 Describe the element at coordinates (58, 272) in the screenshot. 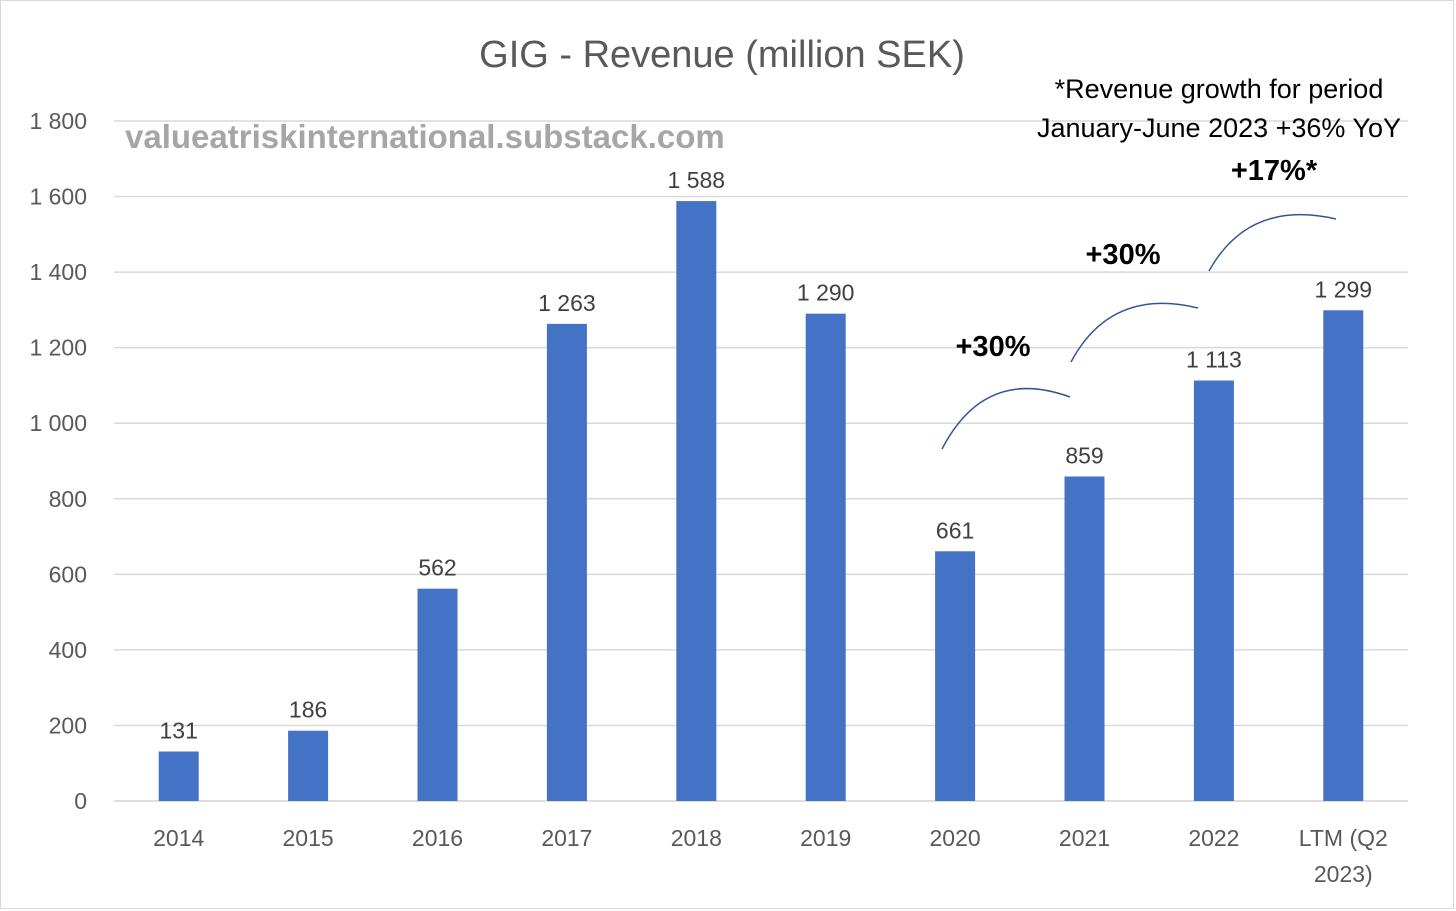

I see `y-tick-label: 1 400` at that location.